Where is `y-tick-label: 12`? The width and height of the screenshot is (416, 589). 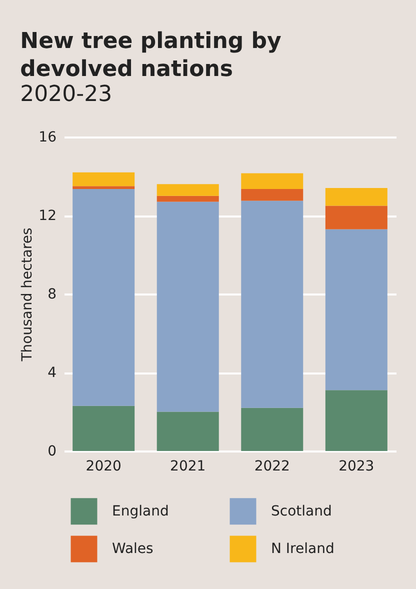
y-tick-label: 12 is located at coordinates (47, 216).